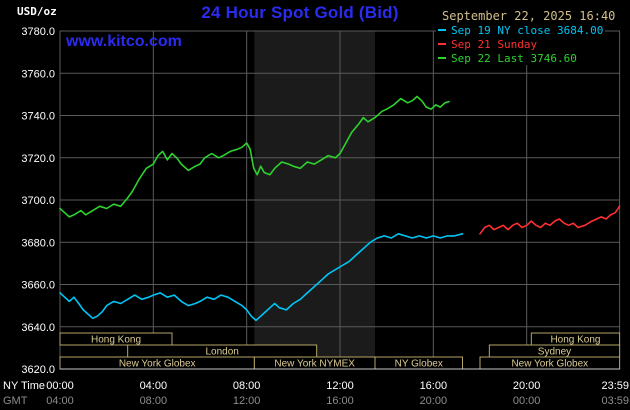  Describe the element at coordinates (38, 117) in the screenshot. I see `y-axis-tick-label: 3740.0` at that location.